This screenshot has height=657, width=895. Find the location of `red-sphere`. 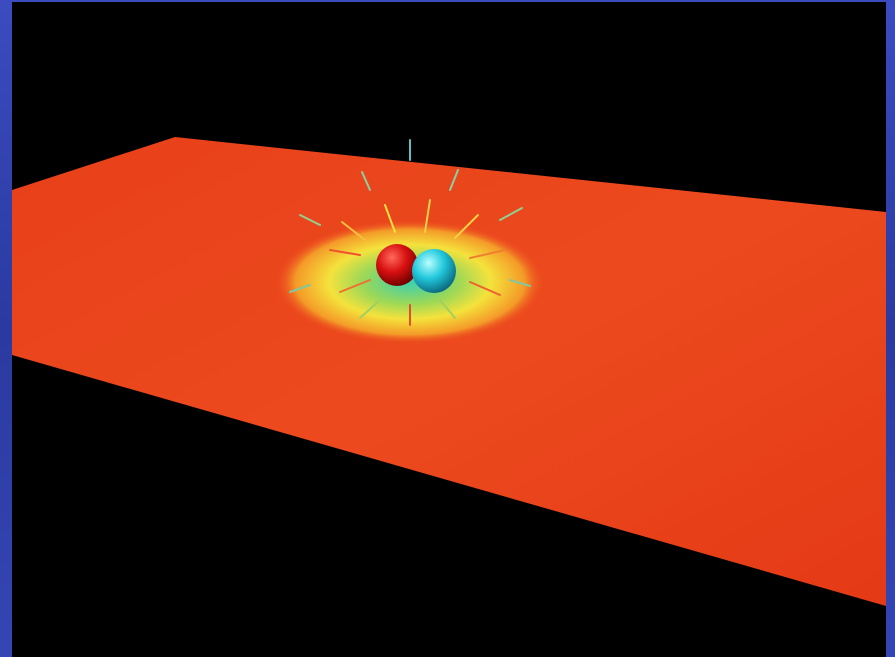

red-sphere is located at coordinates (397, 265).